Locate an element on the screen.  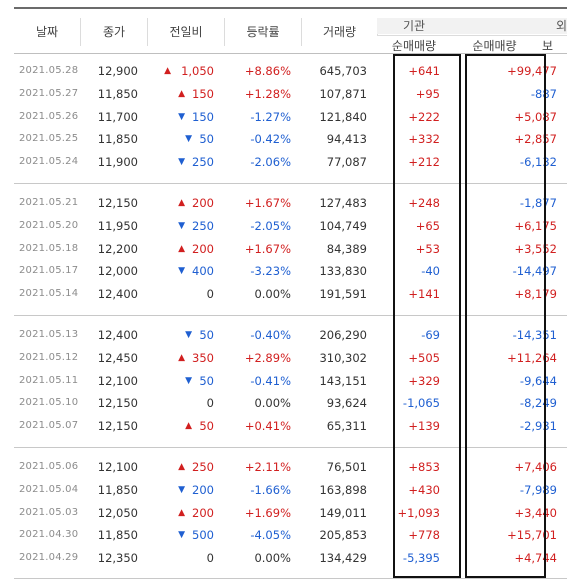
header-foreign-holdings: 보 is located at coordinates (552, 45).